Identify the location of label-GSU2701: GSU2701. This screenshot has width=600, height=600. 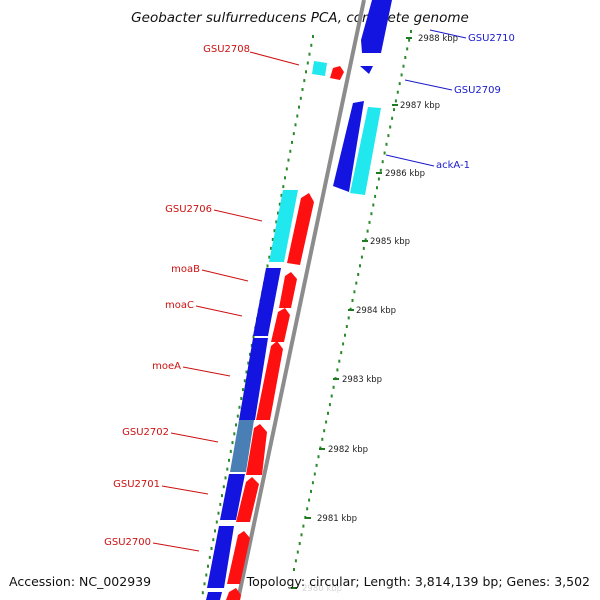
(136, 484).